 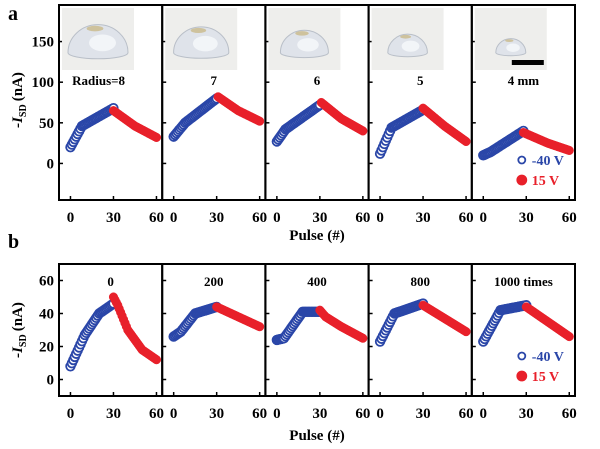 I want to click on subpanel-title: 400, so click(x=317, y=281).